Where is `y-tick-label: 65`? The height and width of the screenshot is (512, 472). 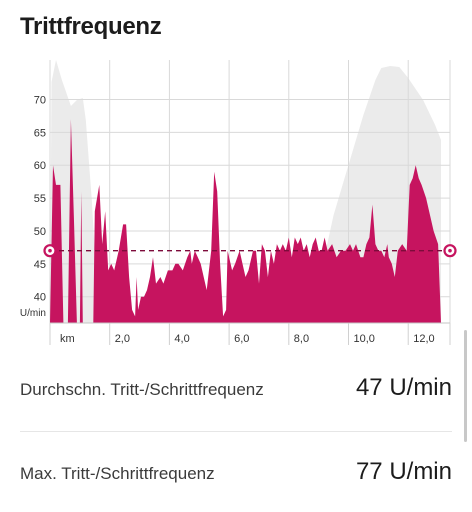
y-tick-label: 65 is located at coordinates (40, 133).